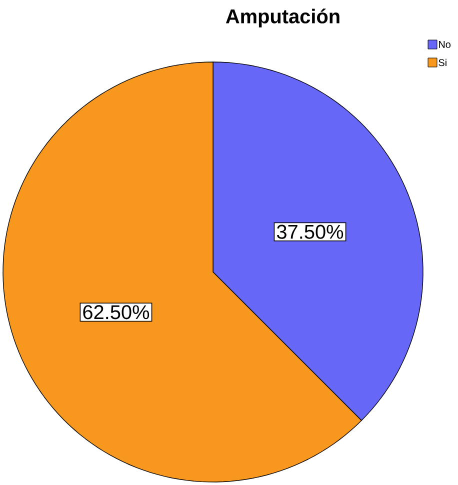 The image size is (458, 485). What do you see at coordinates (442, 62) in the screenshot?
I see `legend-label: Si` at bounding box center [442, 62].